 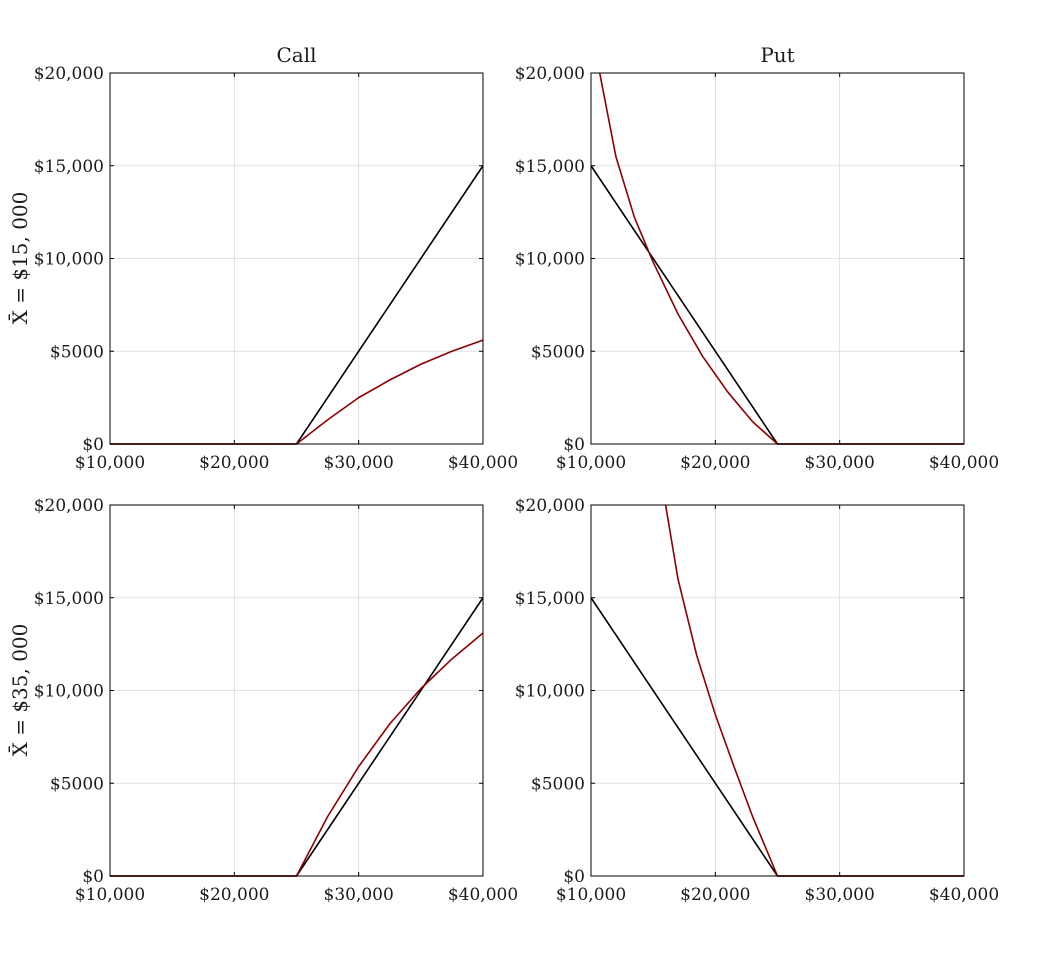 I want to click on row-label: X̄ = $35, 000, so click(x=19, y=690).